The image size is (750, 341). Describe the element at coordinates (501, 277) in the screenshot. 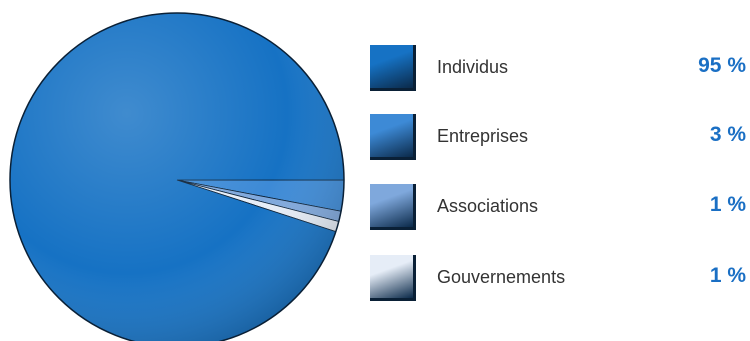

I see `legend-label: Gouvernements` at that location.